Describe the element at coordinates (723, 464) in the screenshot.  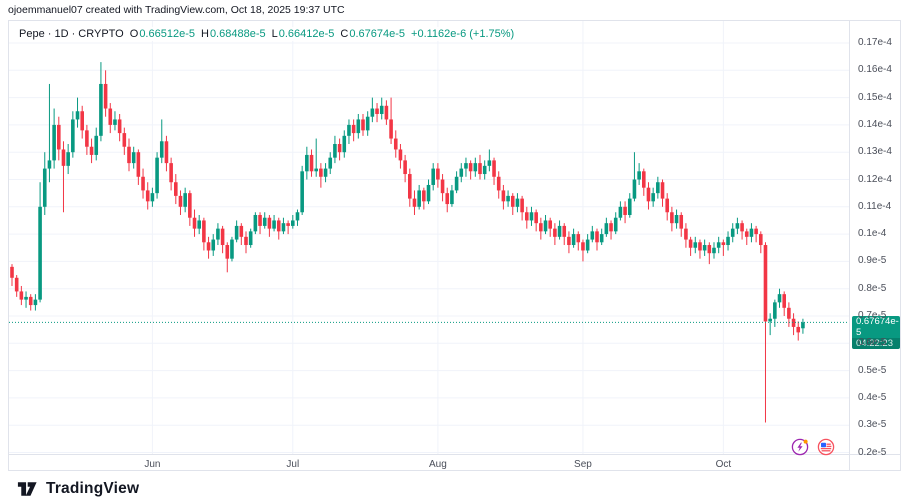
I see `x-axis-month-label: Oct` at that location.